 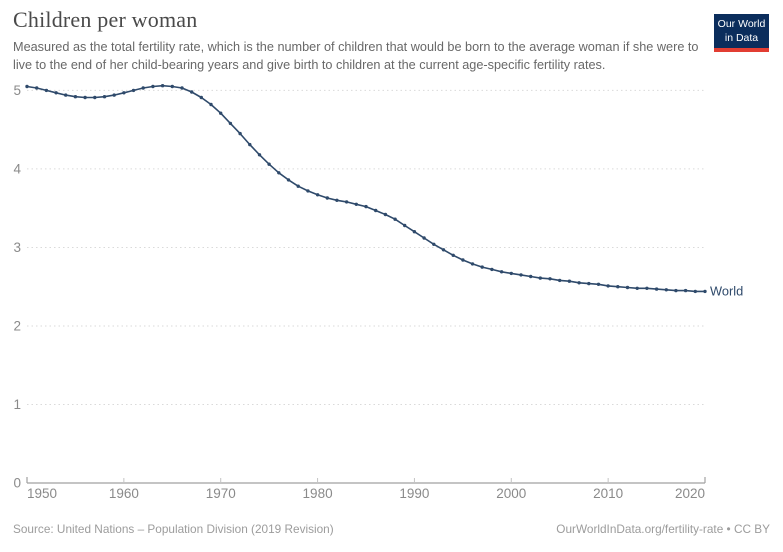 What do you see at coordinates (726, 290) in the screenshot?
I see `series-end-label-world: World` at bounding box center [726, 290].